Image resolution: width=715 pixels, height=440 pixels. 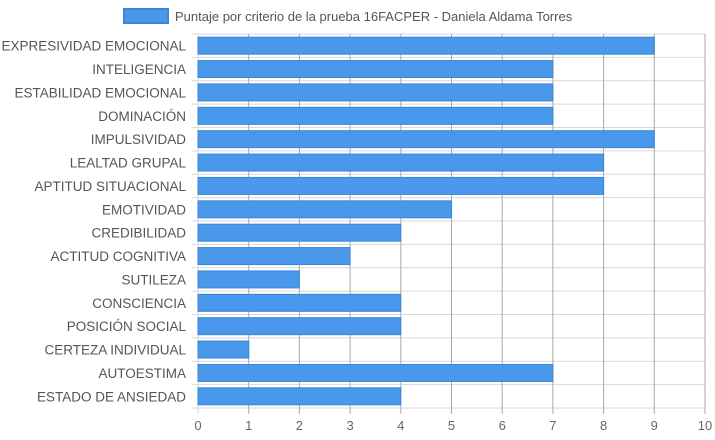 What do you see at coordinates (128, 163) in the screenshot?
I see `category-label: LEALTAD GRUPAL` at bounding box center [128, 163].